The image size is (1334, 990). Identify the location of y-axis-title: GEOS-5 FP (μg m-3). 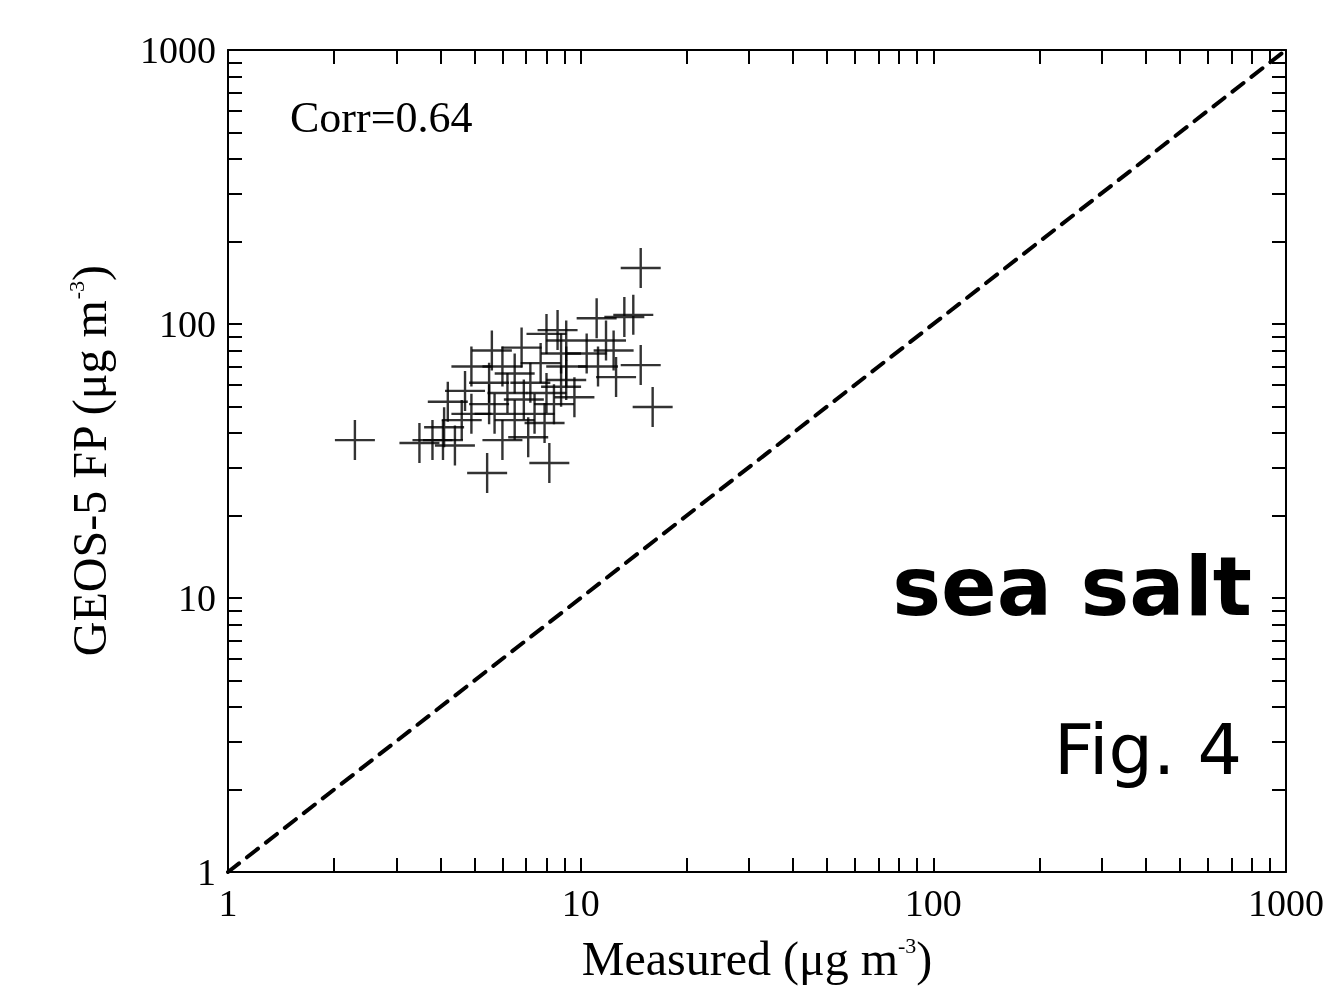
(89, 460).